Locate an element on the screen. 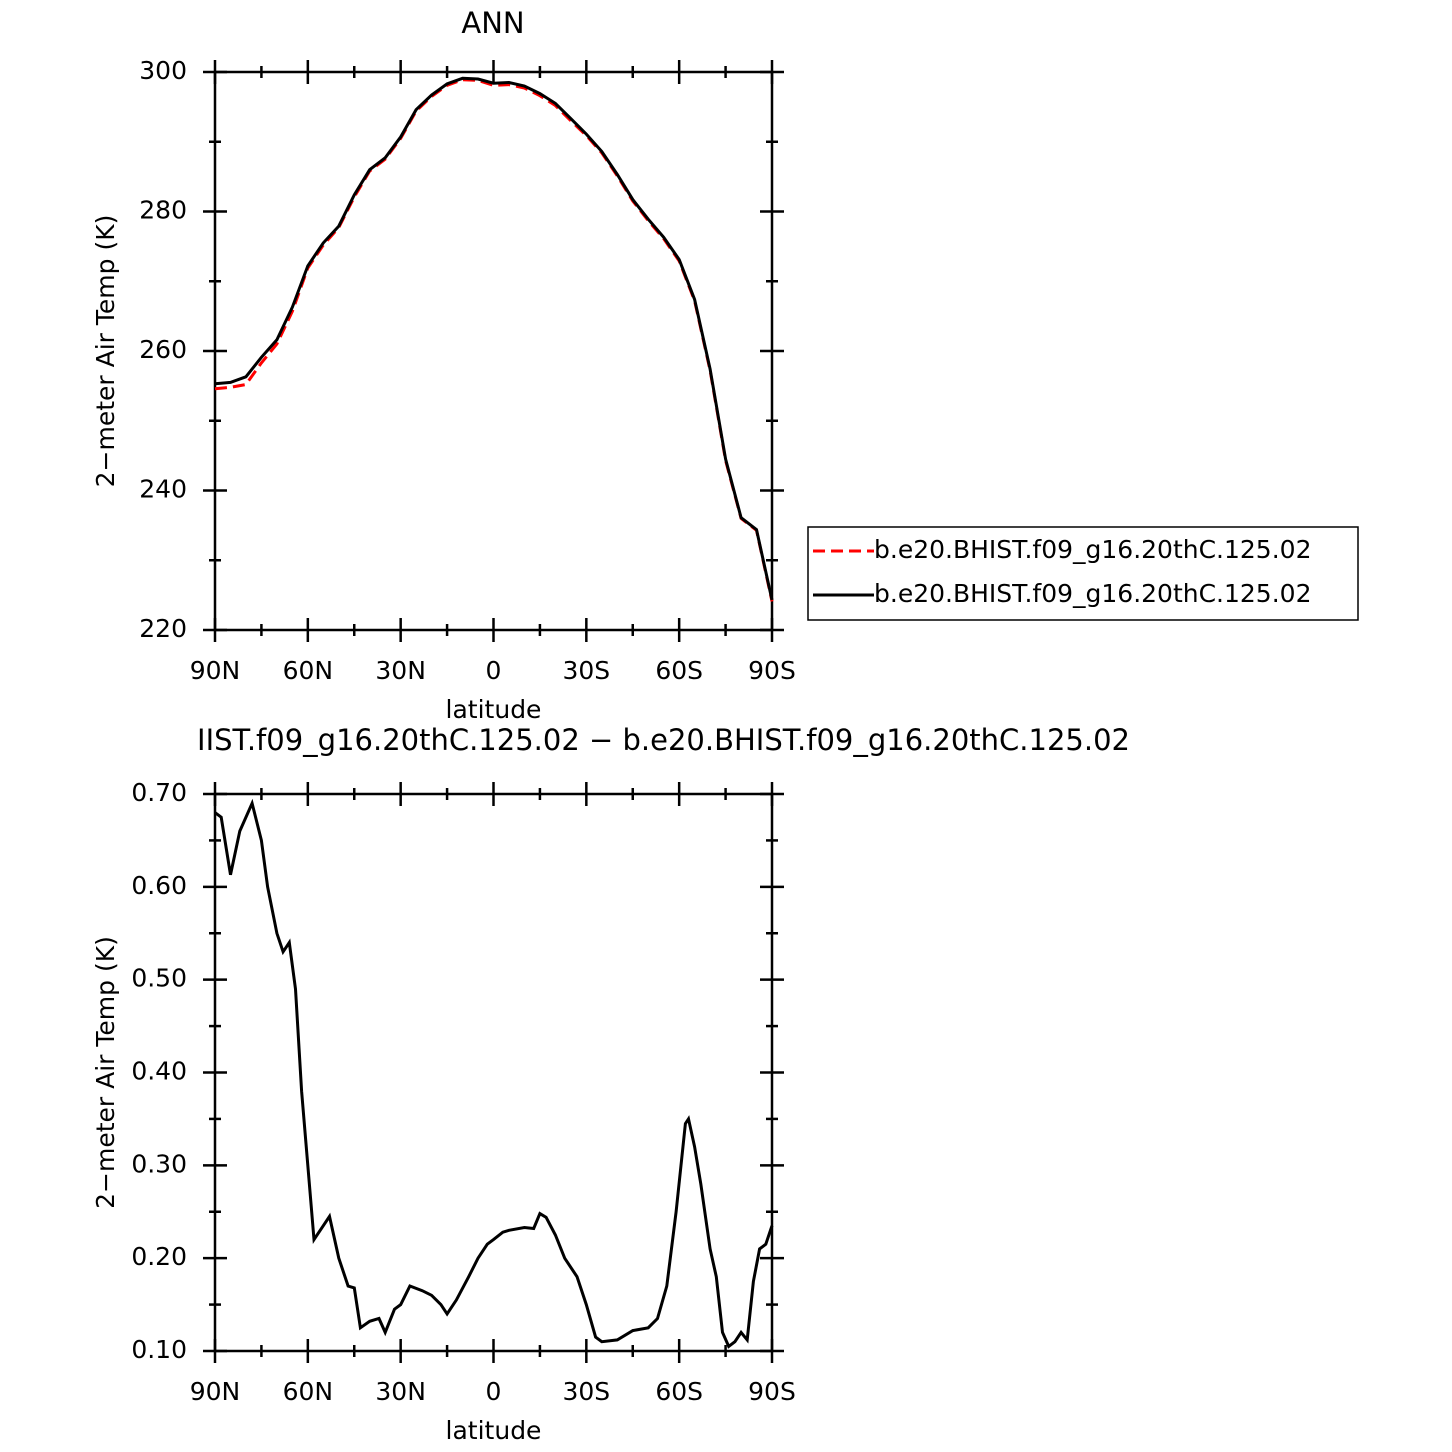 The image size is (1452, 1452). y-tick-label: 220 is located at coordinates (163, 628).